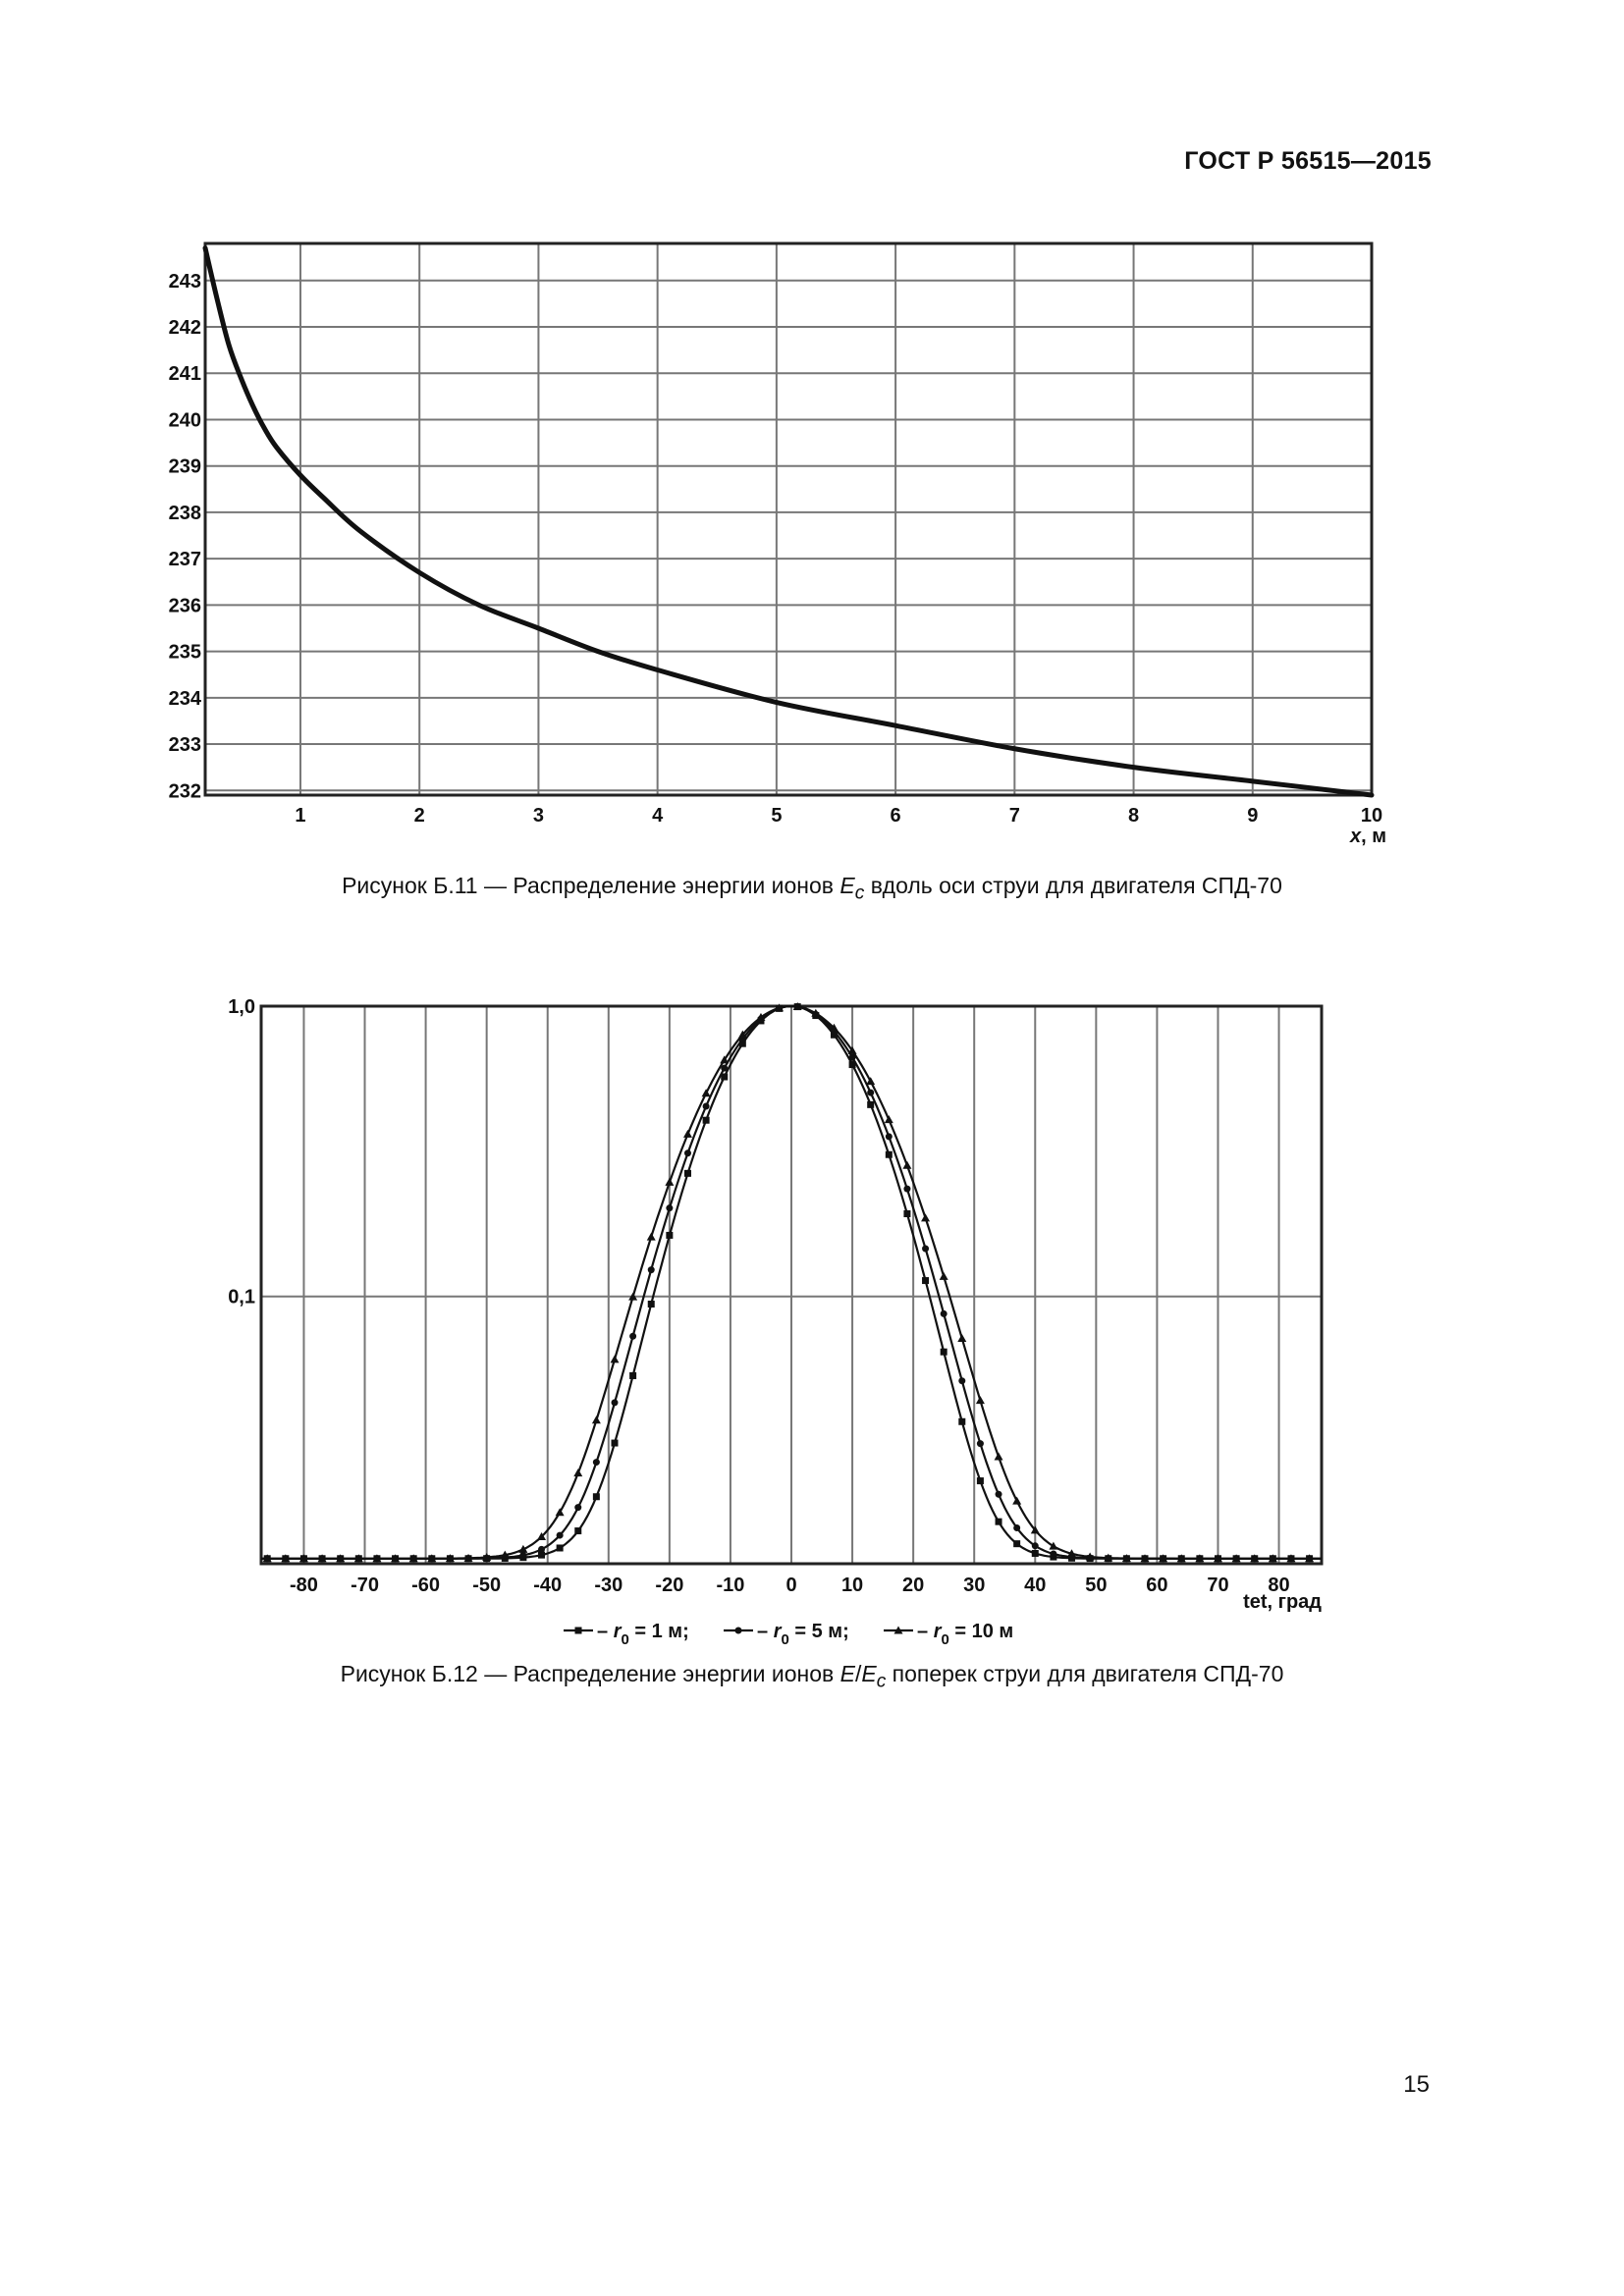  Describe the element at coordinates (241, 1298) in the screenshot. I see `chart2-y-tick-label: 0,1` at that location.